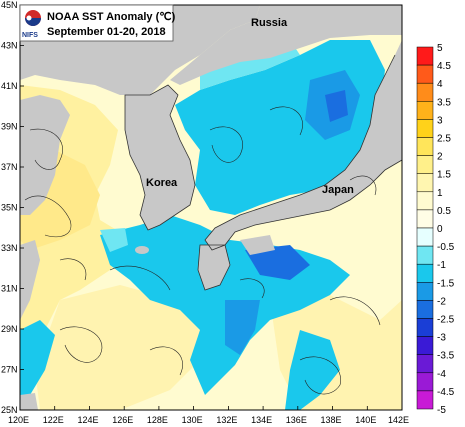 The image size is (465, 427). What do you see at coordinates (30, 35) in the screenshot?
I see `org-label: NIFS` at bounding box center [30, 35].